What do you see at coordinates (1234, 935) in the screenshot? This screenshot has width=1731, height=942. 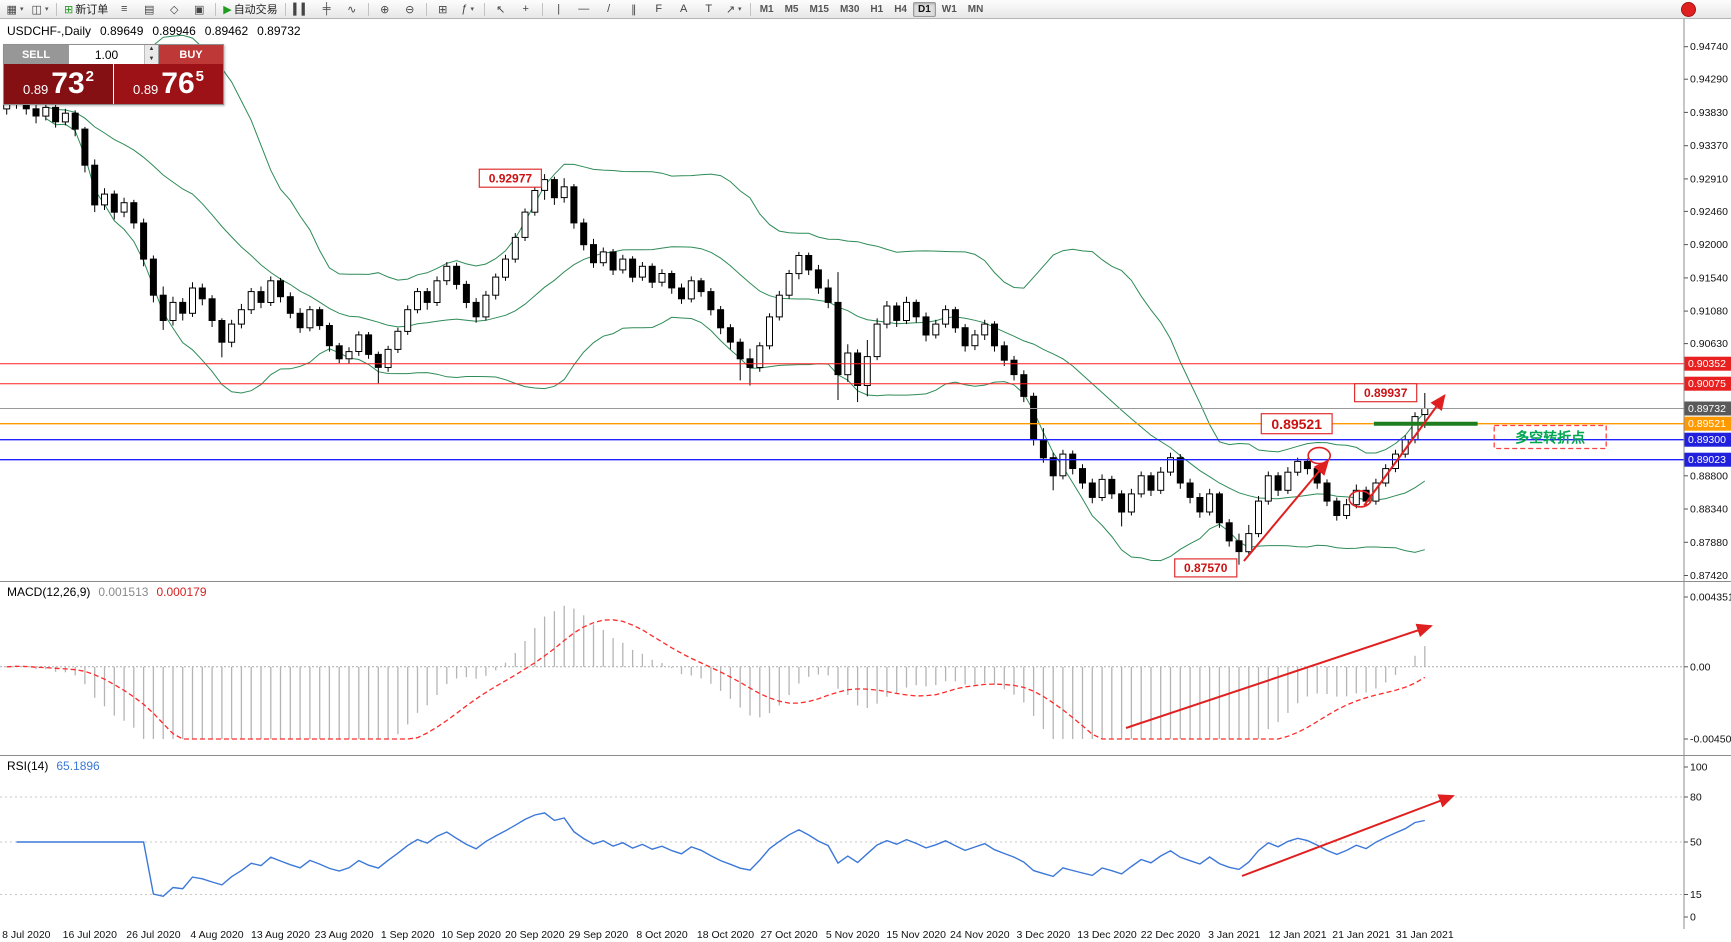 I see `date-label: 3 Jan 2021` at bounding box center [1234, 935].